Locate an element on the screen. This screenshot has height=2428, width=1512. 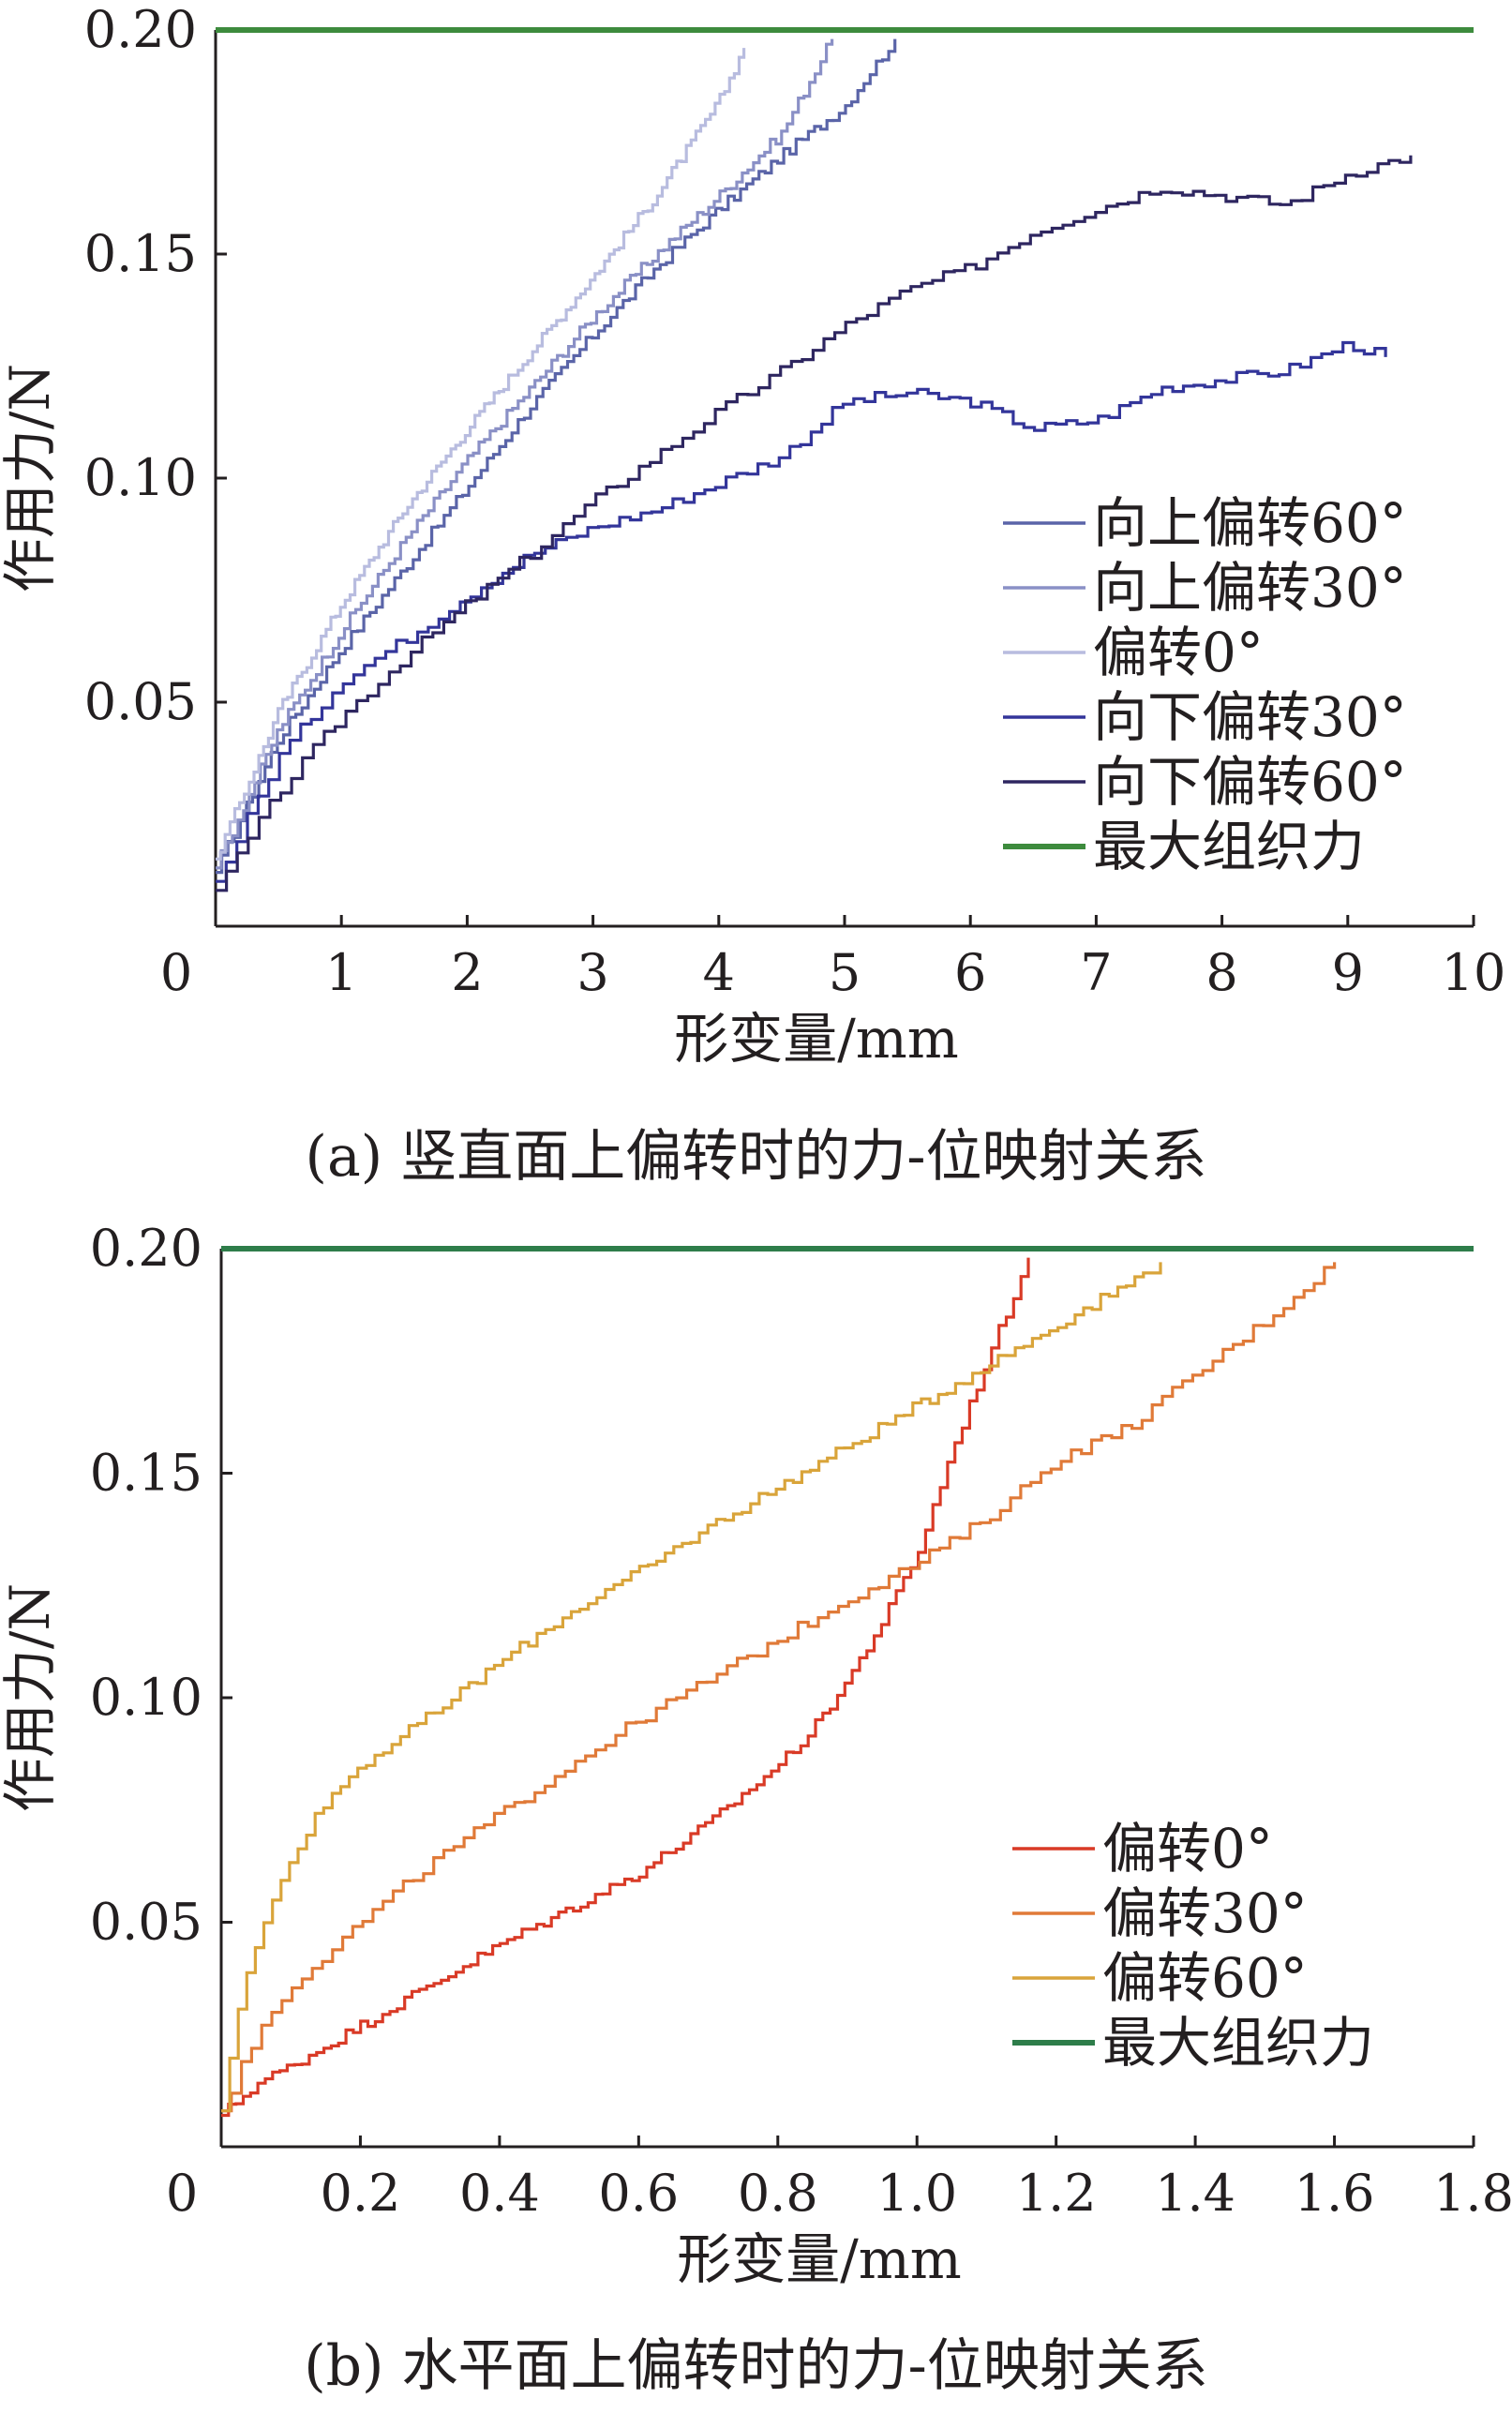
legend-label-3: 最大组织力 is located at coordinates (1238, 2043).